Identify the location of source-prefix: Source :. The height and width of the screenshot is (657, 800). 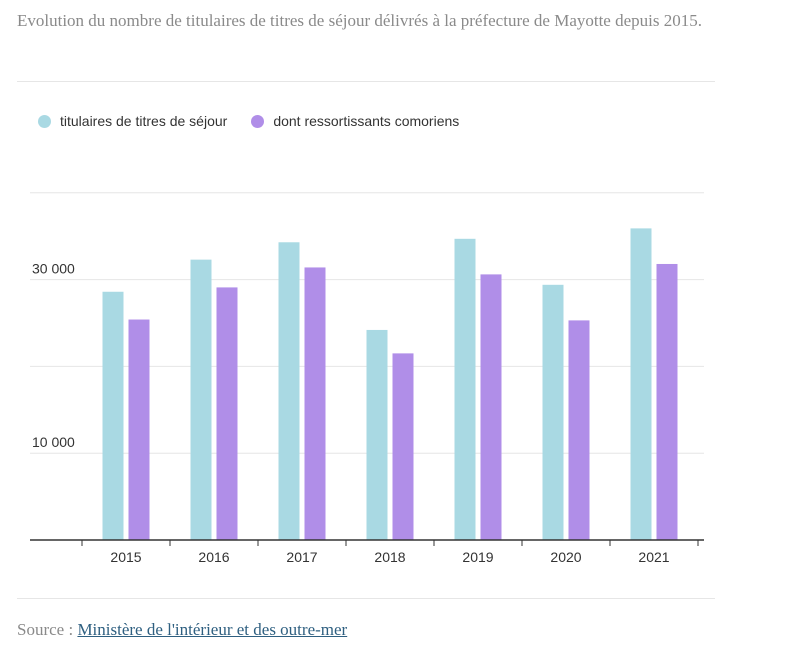
(45, 629).